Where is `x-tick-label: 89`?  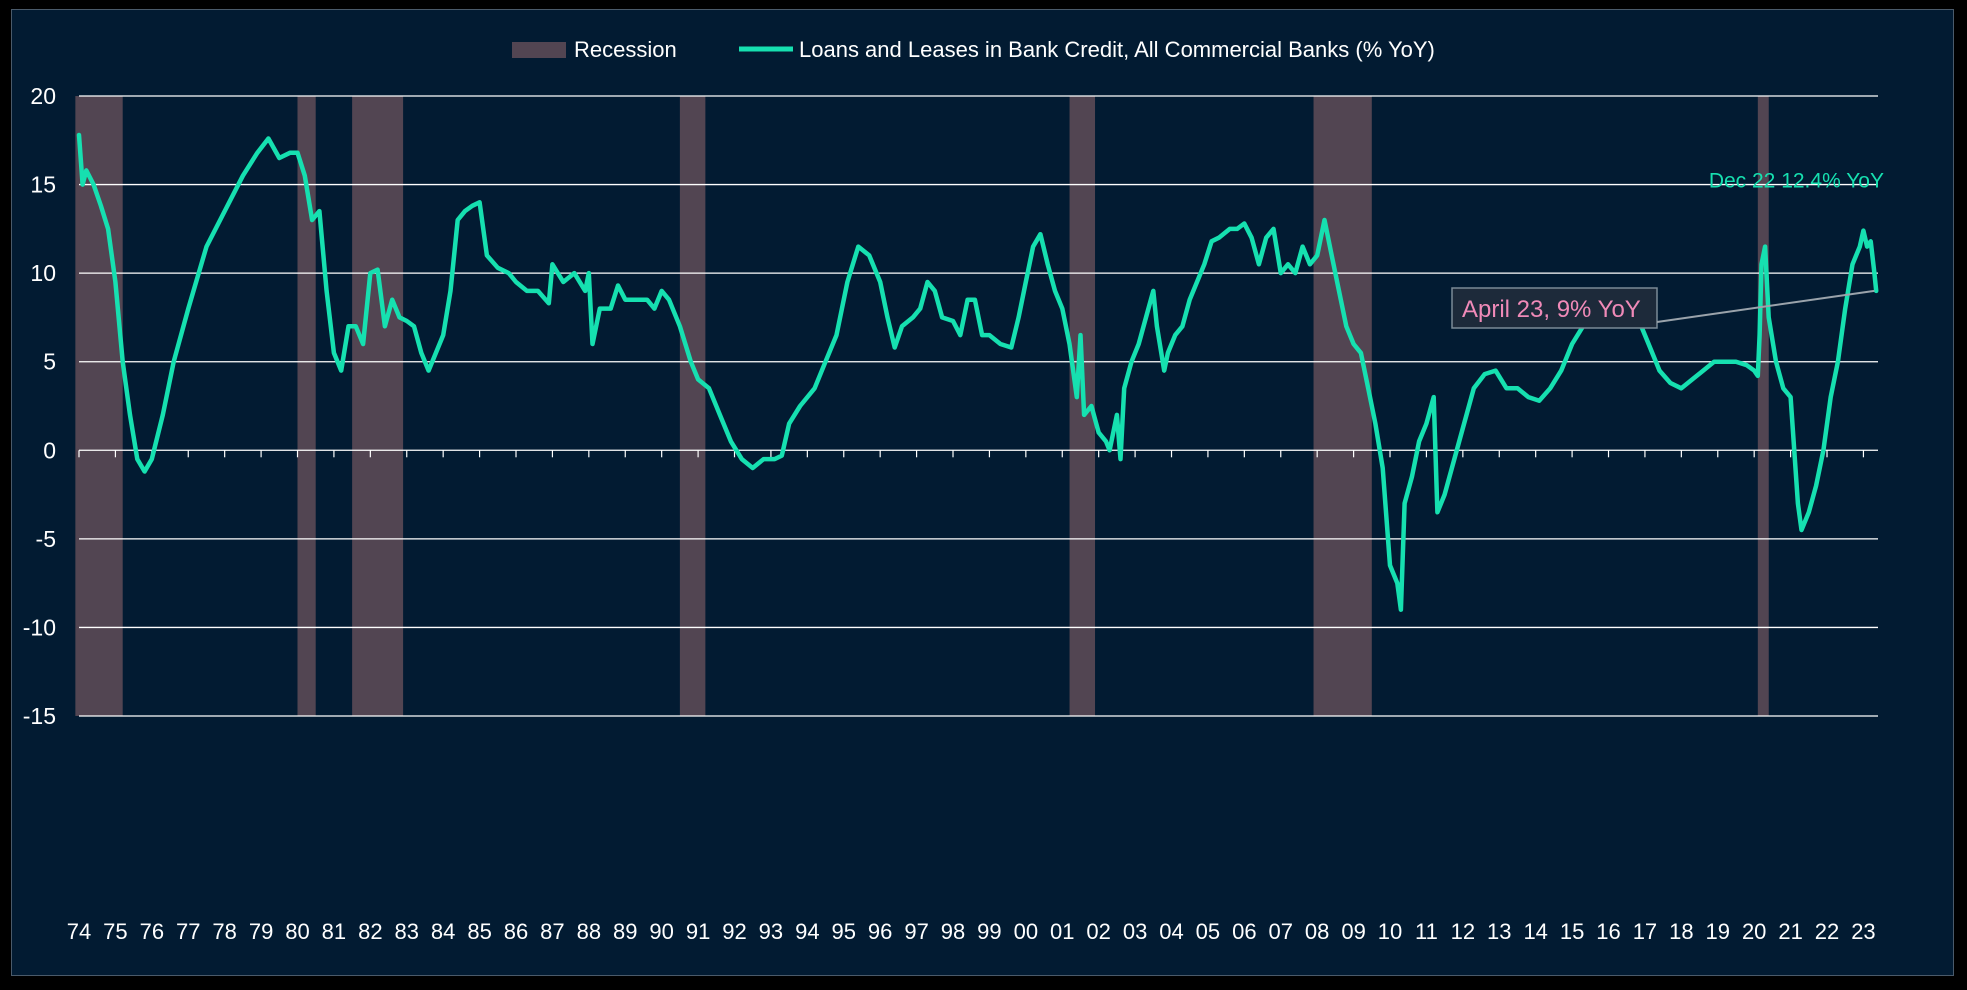
x-tick-label: 89 is located at coordinates (625, 931).